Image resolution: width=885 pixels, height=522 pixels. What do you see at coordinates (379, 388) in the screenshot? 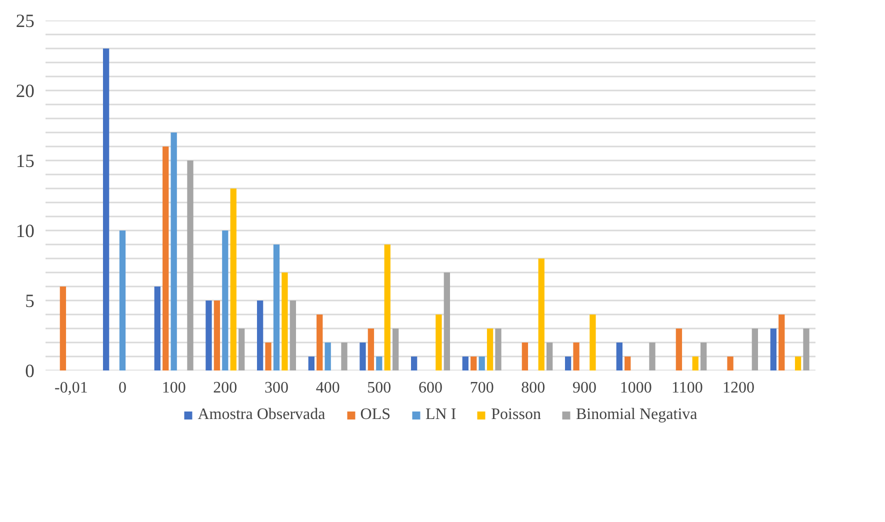
I see `x-tick-label: 500` at bounding box center [379, 388].